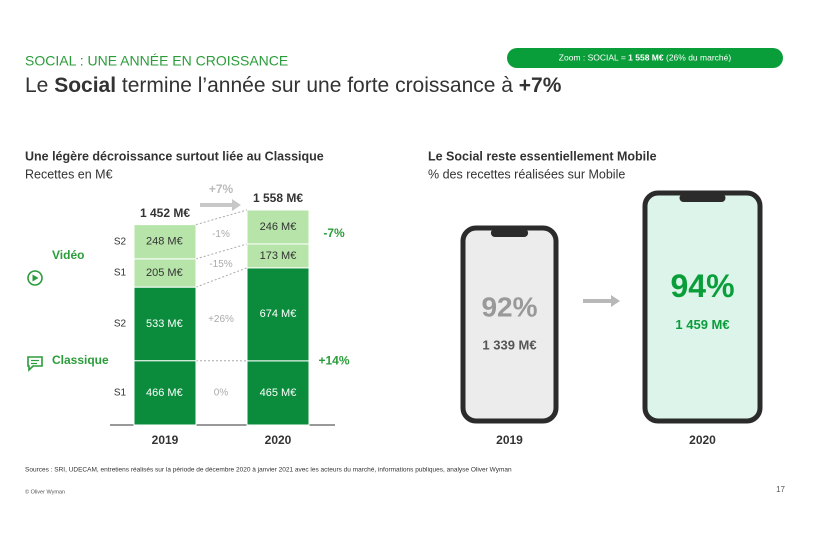 The height and width of the screenshot is (557, 814). What do you see at coordinates (333, 361) in the screenshot?
I see `group-change: +14%` at bounding box center [333, 361].